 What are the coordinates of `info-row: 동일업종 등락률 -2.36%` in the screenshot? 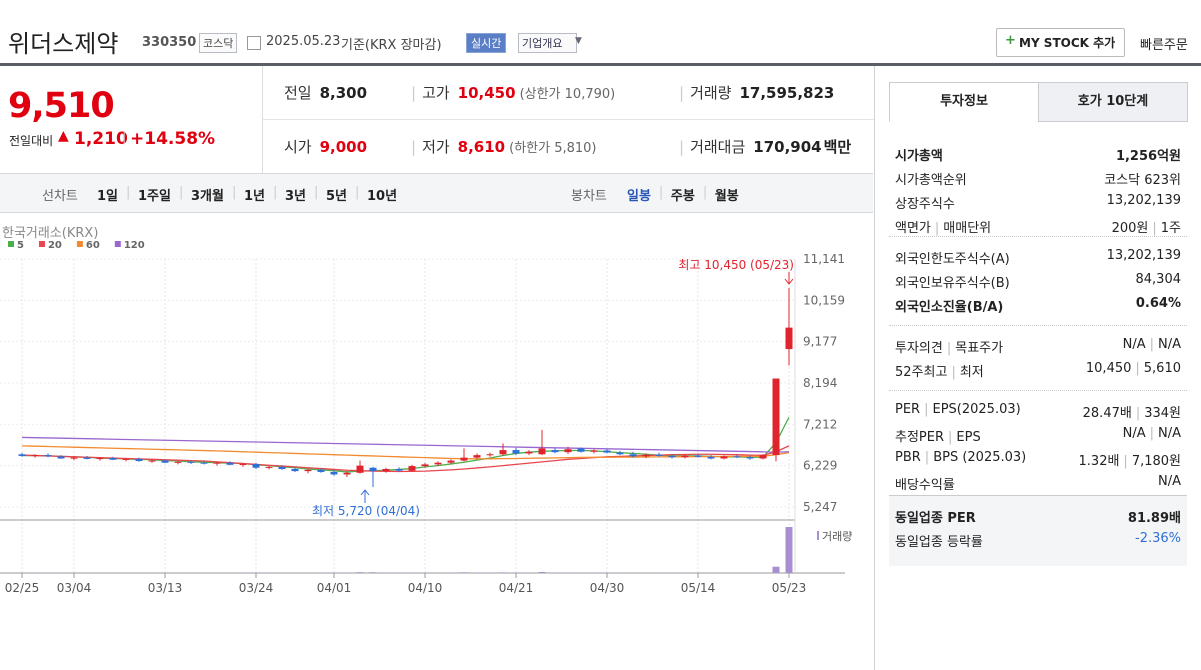 It's located at (1038, 540).